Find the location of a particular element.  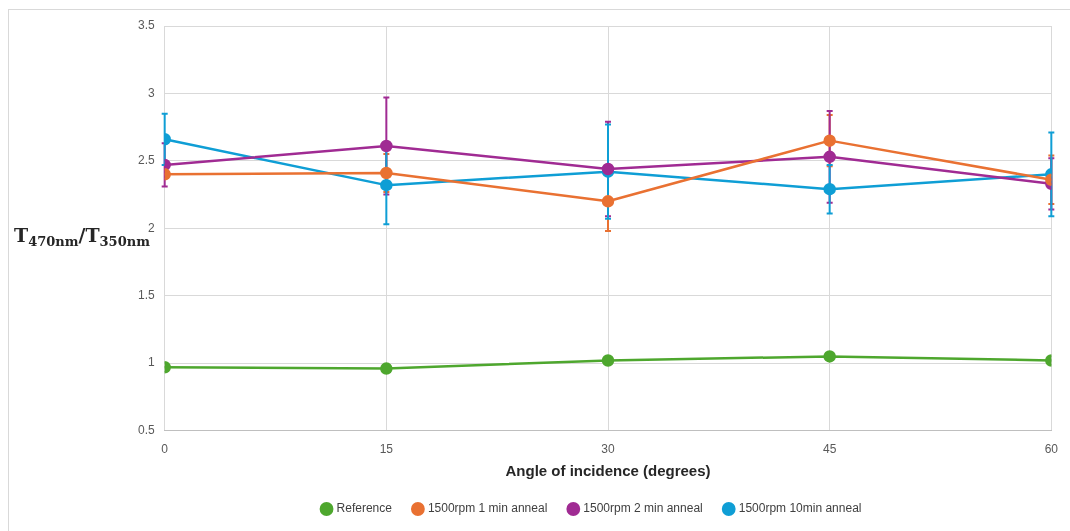

y-tick-label: 2 is located at coordinates (151, 227).